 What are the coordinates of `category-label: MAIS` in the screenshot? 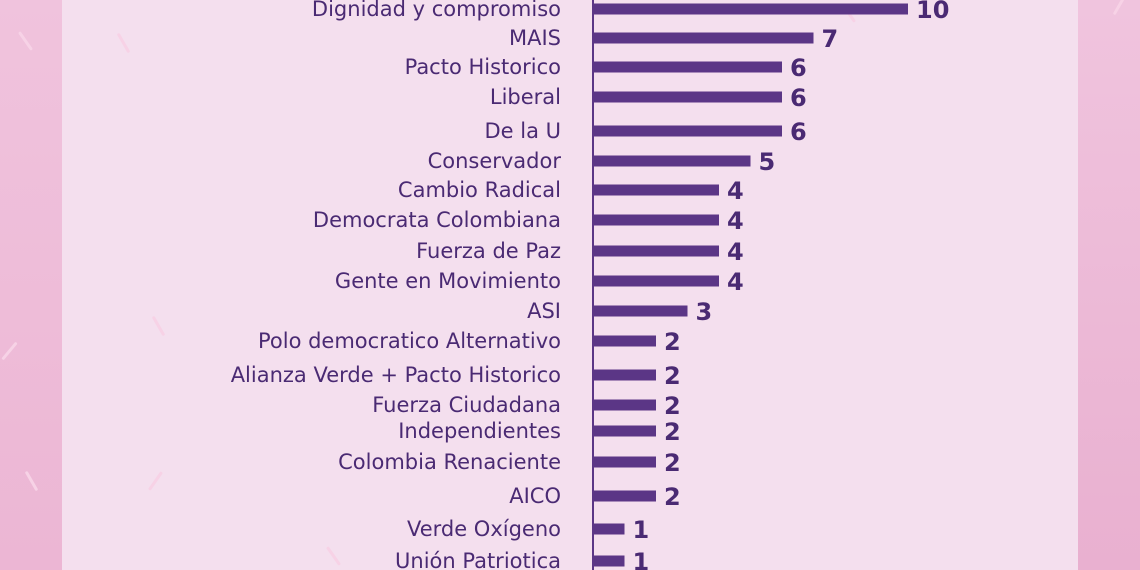 It's located at (535, 38).